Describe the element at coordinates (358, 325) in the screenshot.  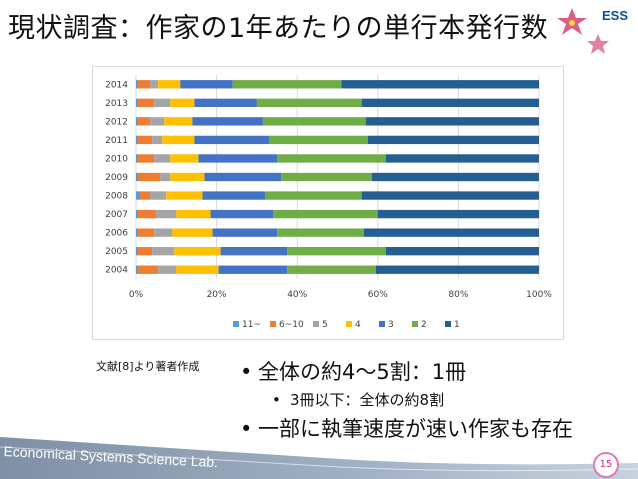
I see `legend-label: 4` at that location.